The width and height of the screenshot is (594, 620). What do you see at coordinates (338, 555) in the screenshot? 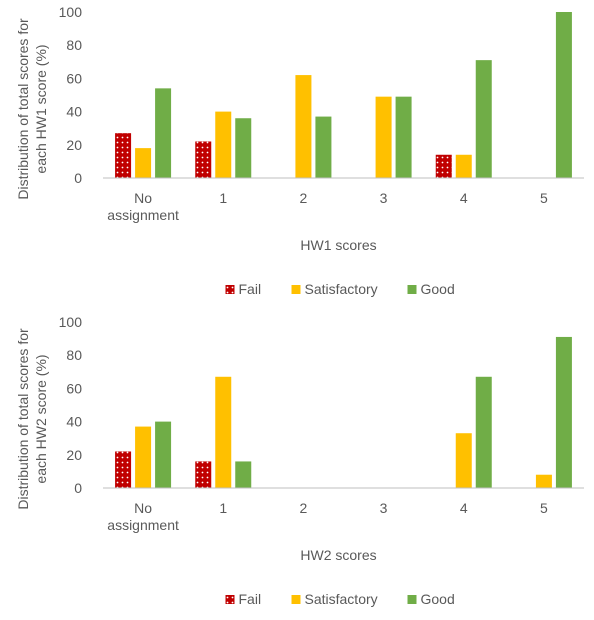
I see `x-axis-title: HW2 scores` at bounding box center [338, 555].